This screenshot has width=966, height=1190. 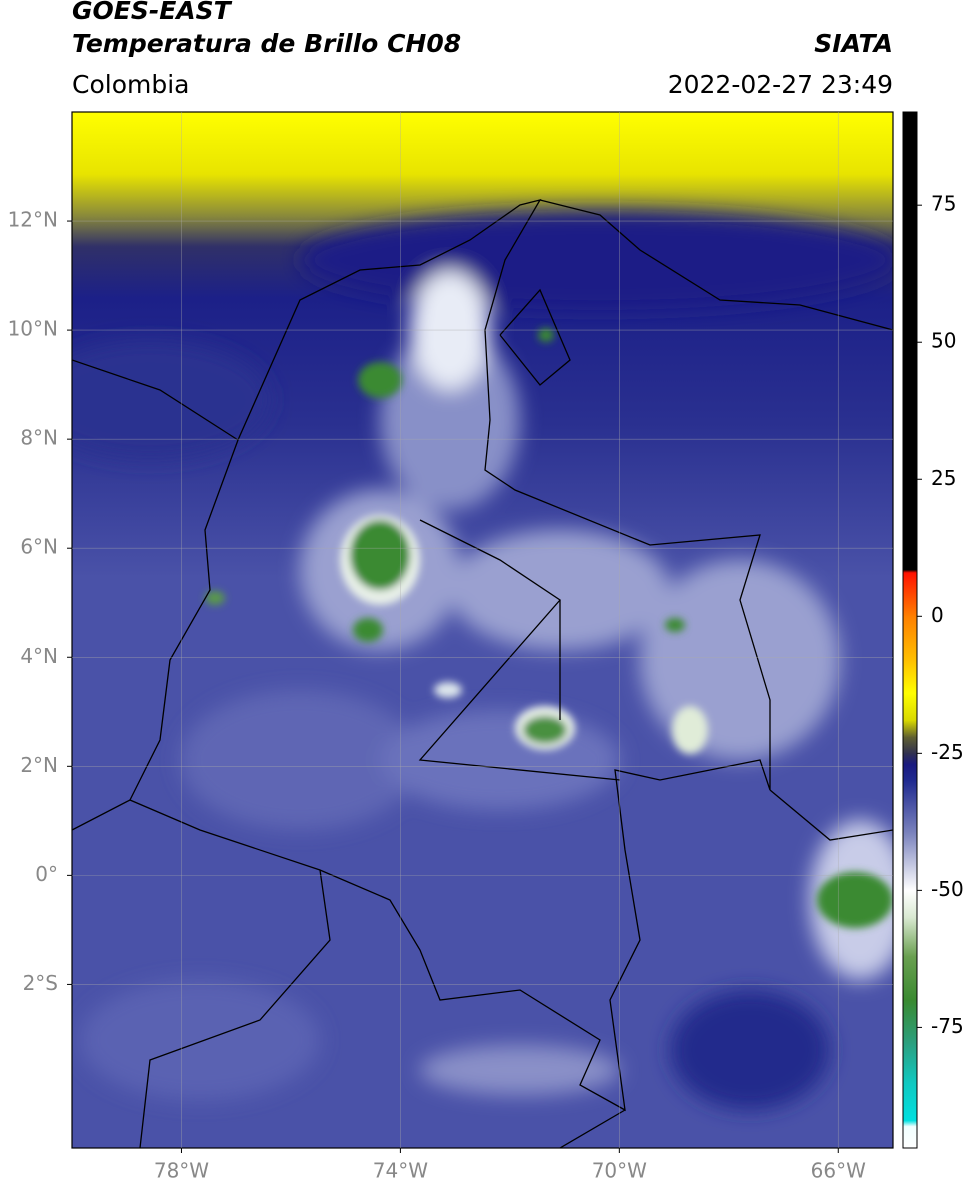 What do you see at coordinates (130, 84) in the screenshot?
I see `region: Colombia` at bounding box center [130, 84].